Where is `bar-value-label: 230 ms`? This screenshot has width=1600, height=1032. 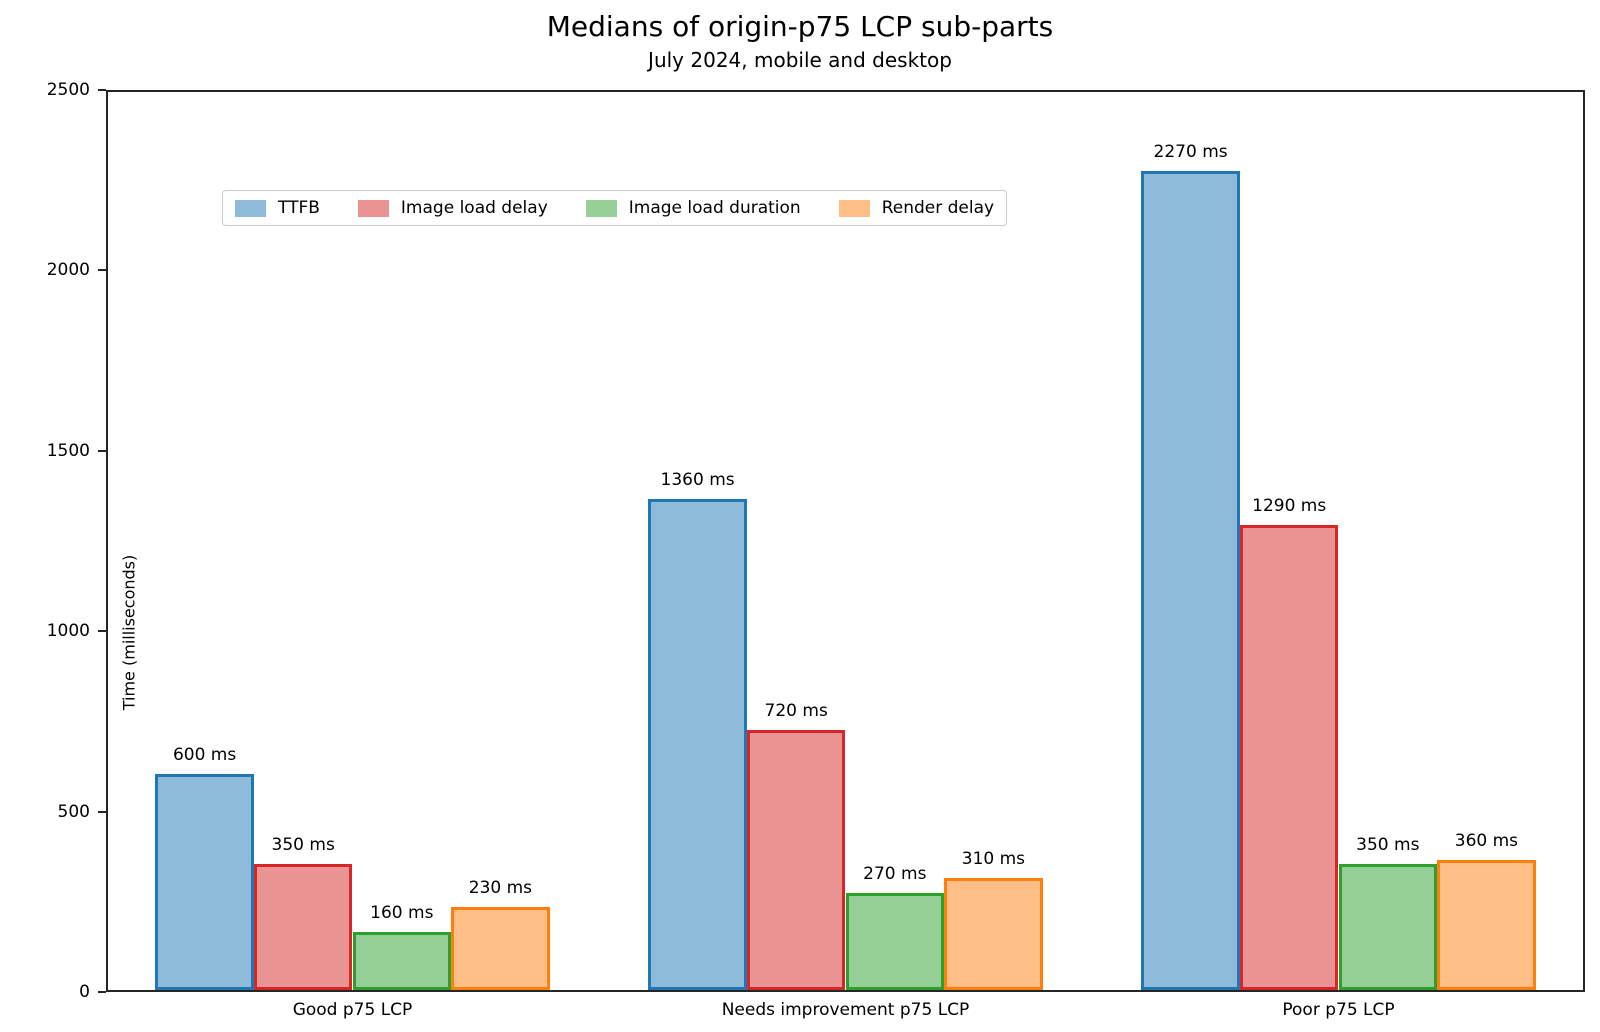 bar-value-label: 230 ms is located at coordinates (500, 888).